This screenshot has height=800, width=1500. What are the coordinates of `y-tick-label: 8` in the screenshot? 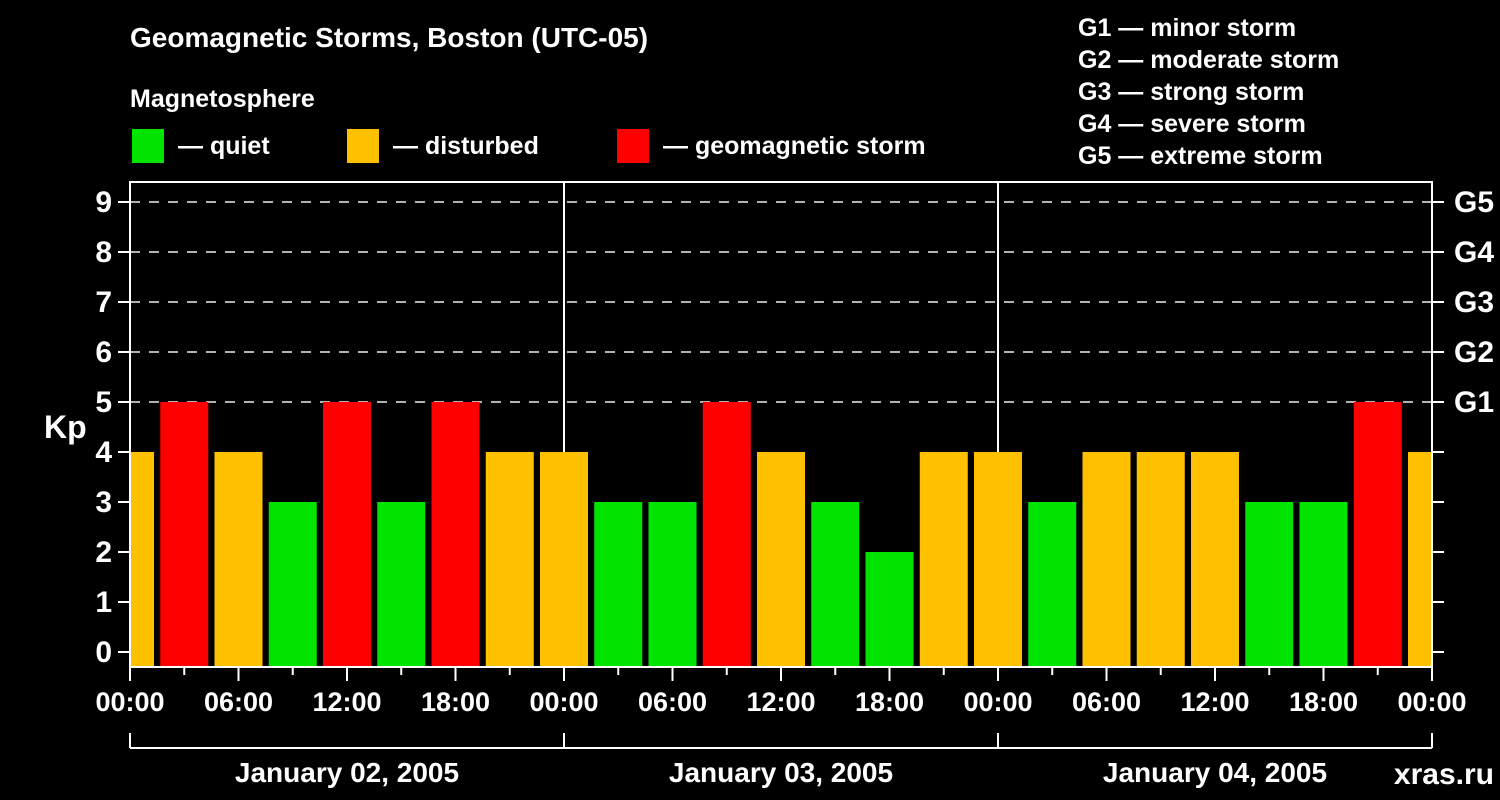 It's located at (103, 252).